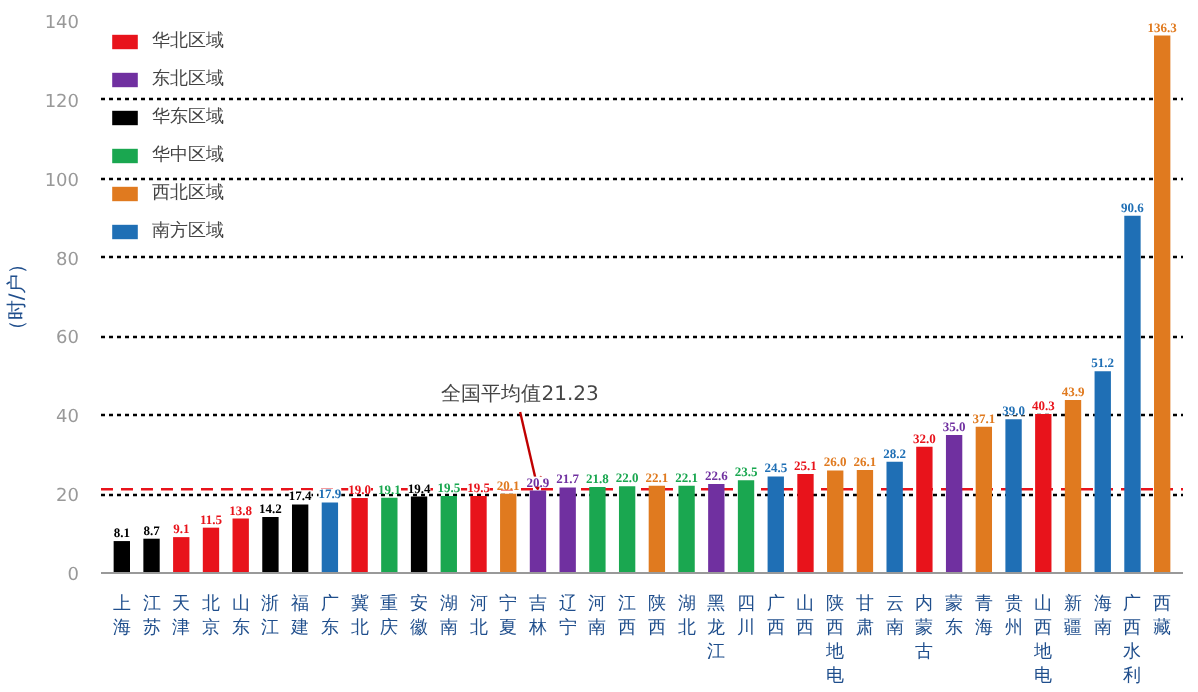 The height and width of the screenshot is (692, 1198). Describe the element at coordinates (359, 616) in the screenshot. I see `x-tick-label: 冀北` at that location.